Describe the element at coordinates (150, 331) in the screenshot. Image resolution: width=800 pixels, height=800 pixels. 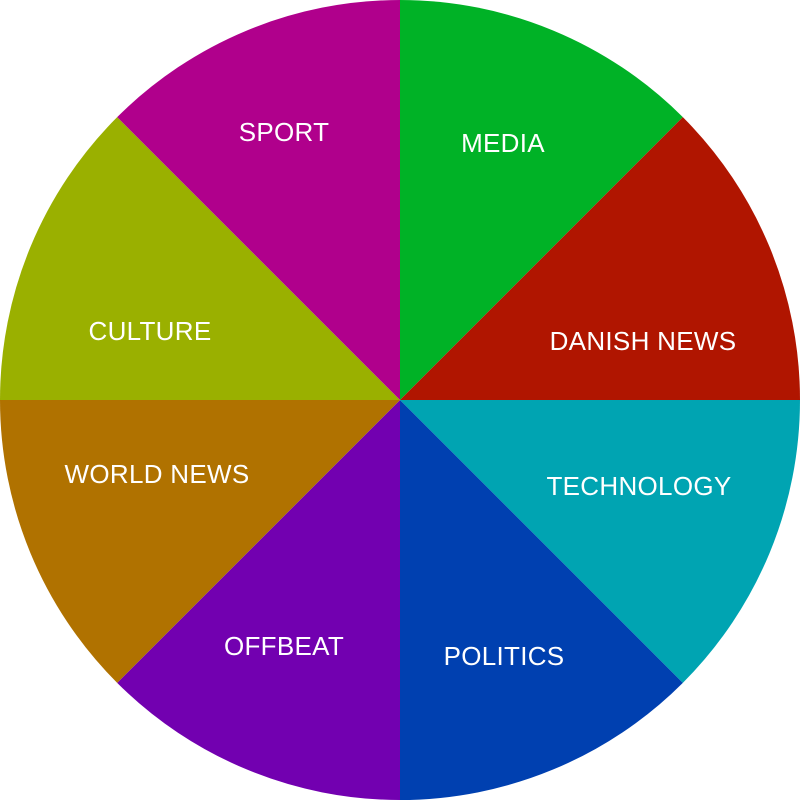
I see `segment-culture-label: CULTURE` at that location.